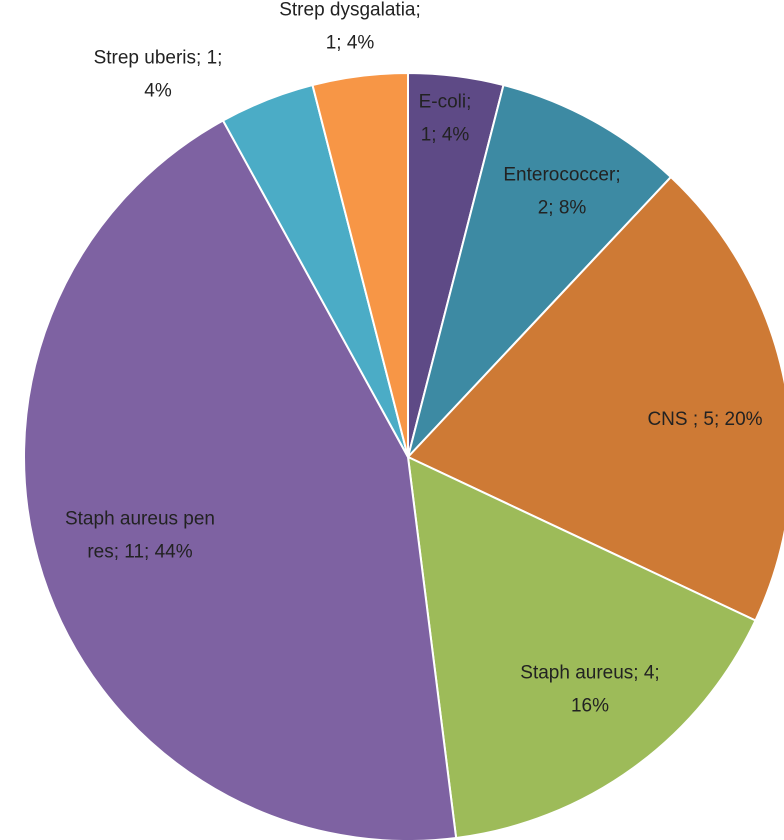 This screenshot has height=840, width=784. What do you see at coordinates (360, 264) in the screenshot?
I see `pie-slice-strep-dysgalatia` at bounding box center [360, 264].